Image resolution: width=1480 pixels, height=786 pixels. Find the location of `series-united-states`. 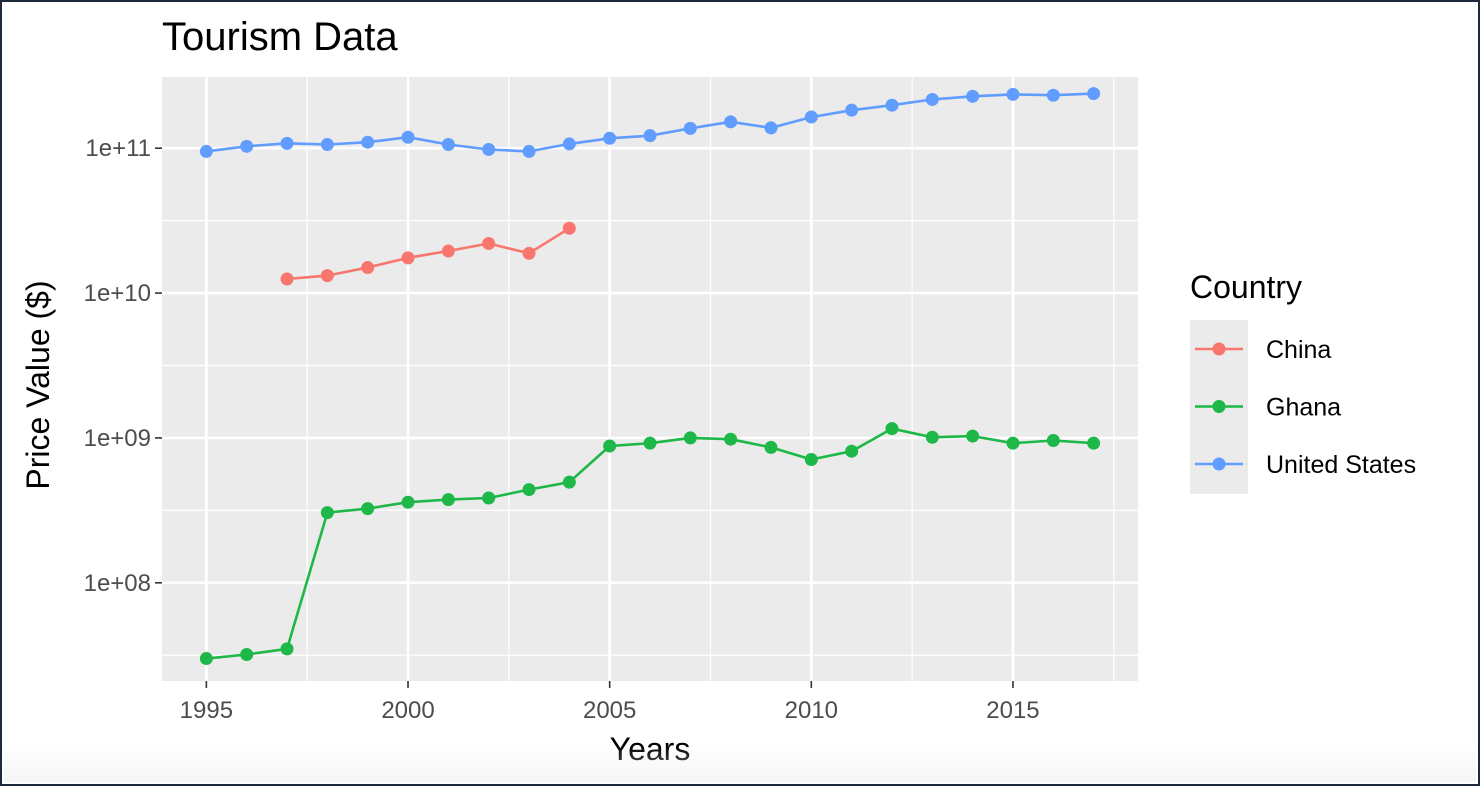

series-united-states is located at coordinates (650, 122).